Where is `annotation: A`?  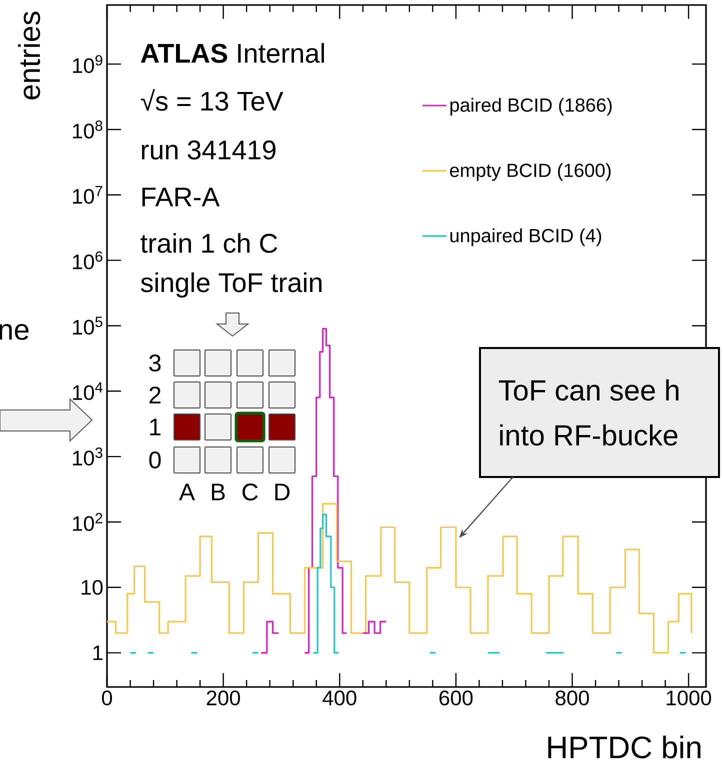 annotation: A is located at coordinates (187, 492).